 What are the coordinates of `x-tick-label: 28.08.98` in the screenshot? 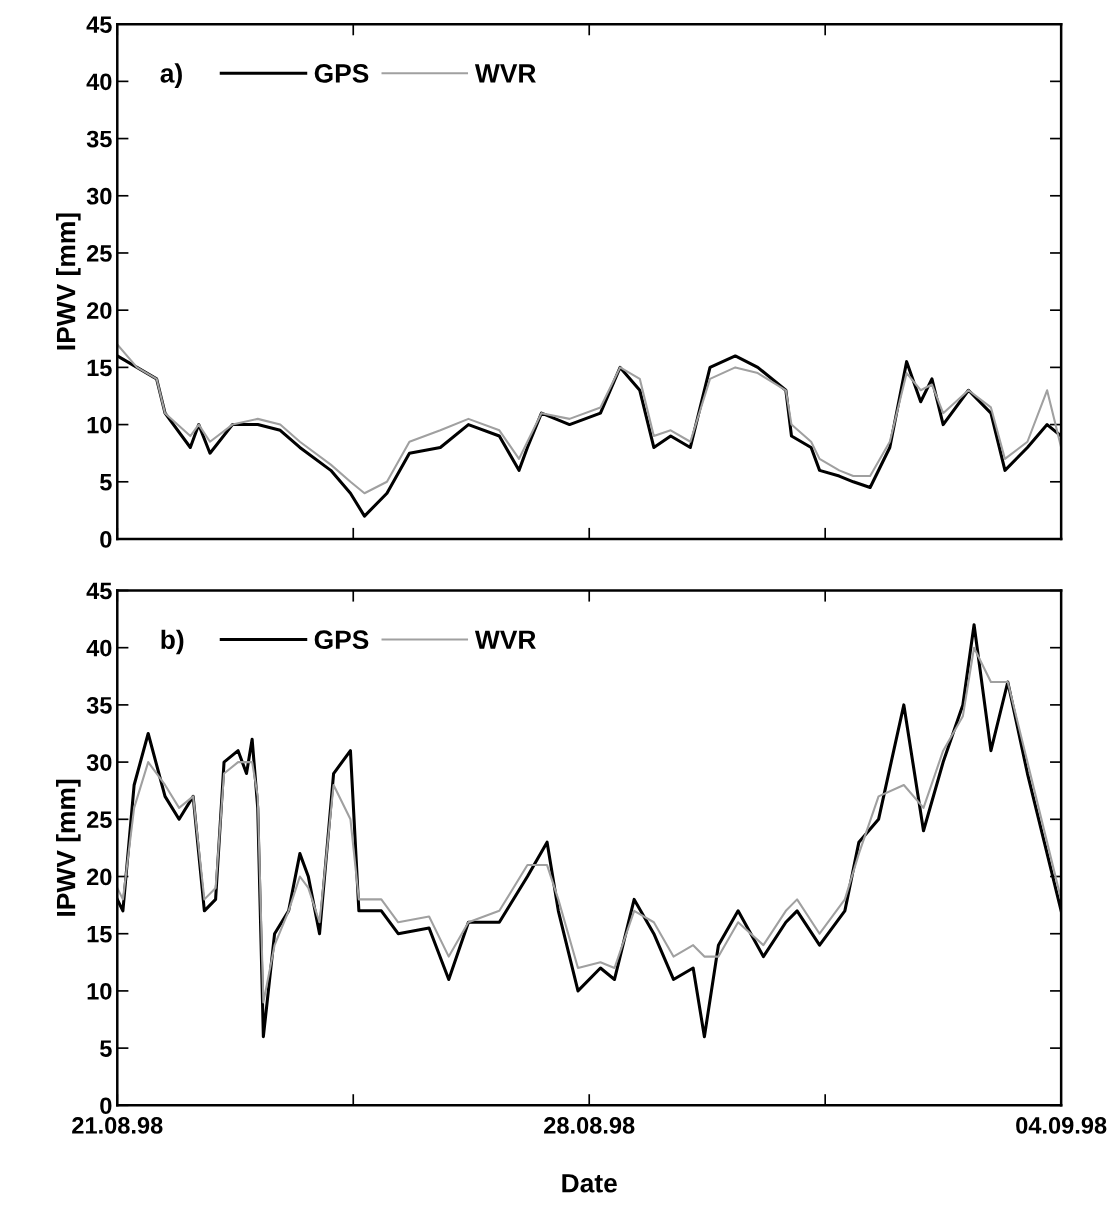 It's located at (589, 1125).